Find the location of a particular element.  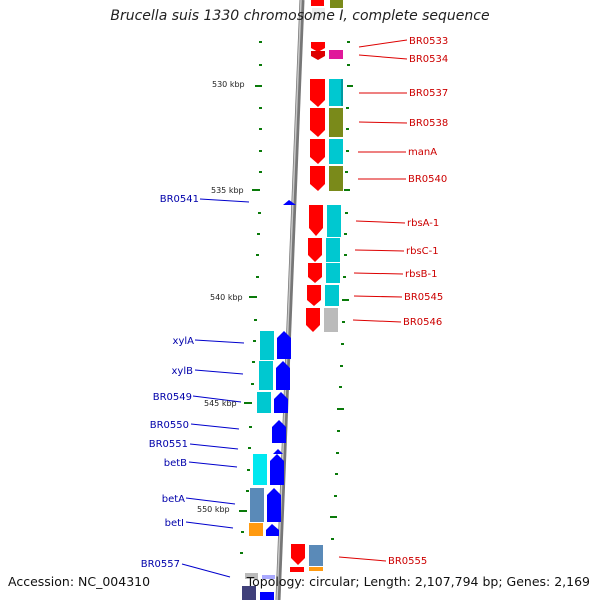

gene-label-br0537: BR0537 is located at coordinates (428, 93).